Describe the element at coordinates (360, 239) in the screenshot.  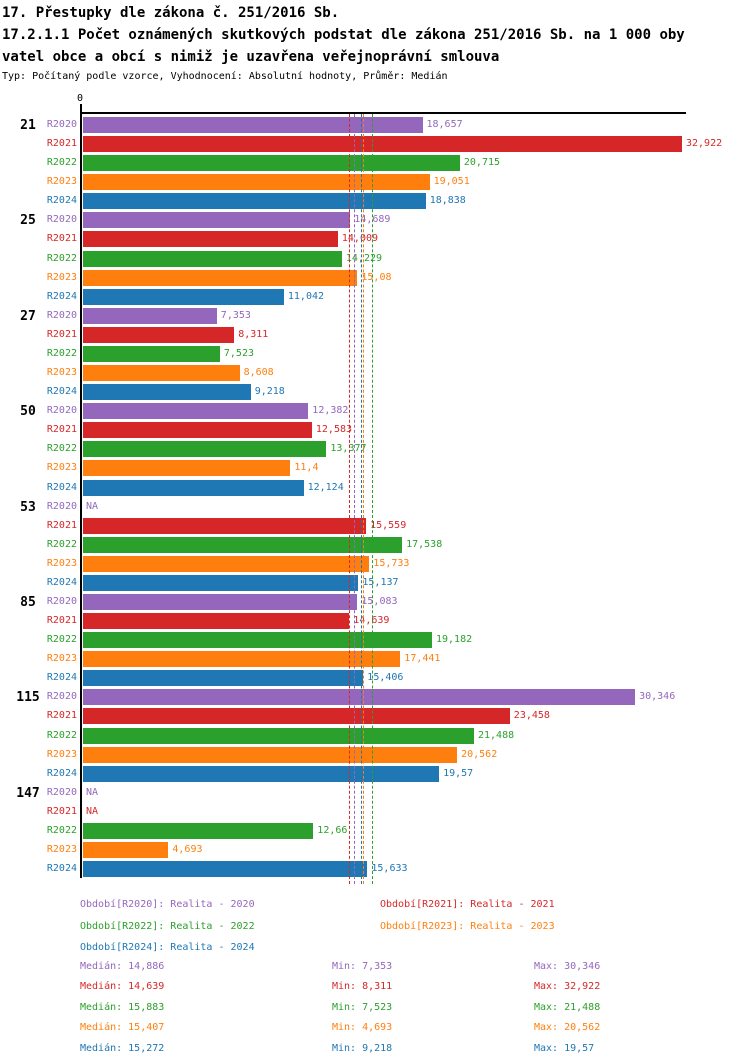
I see `bar-value-label: 14,009` at that location.